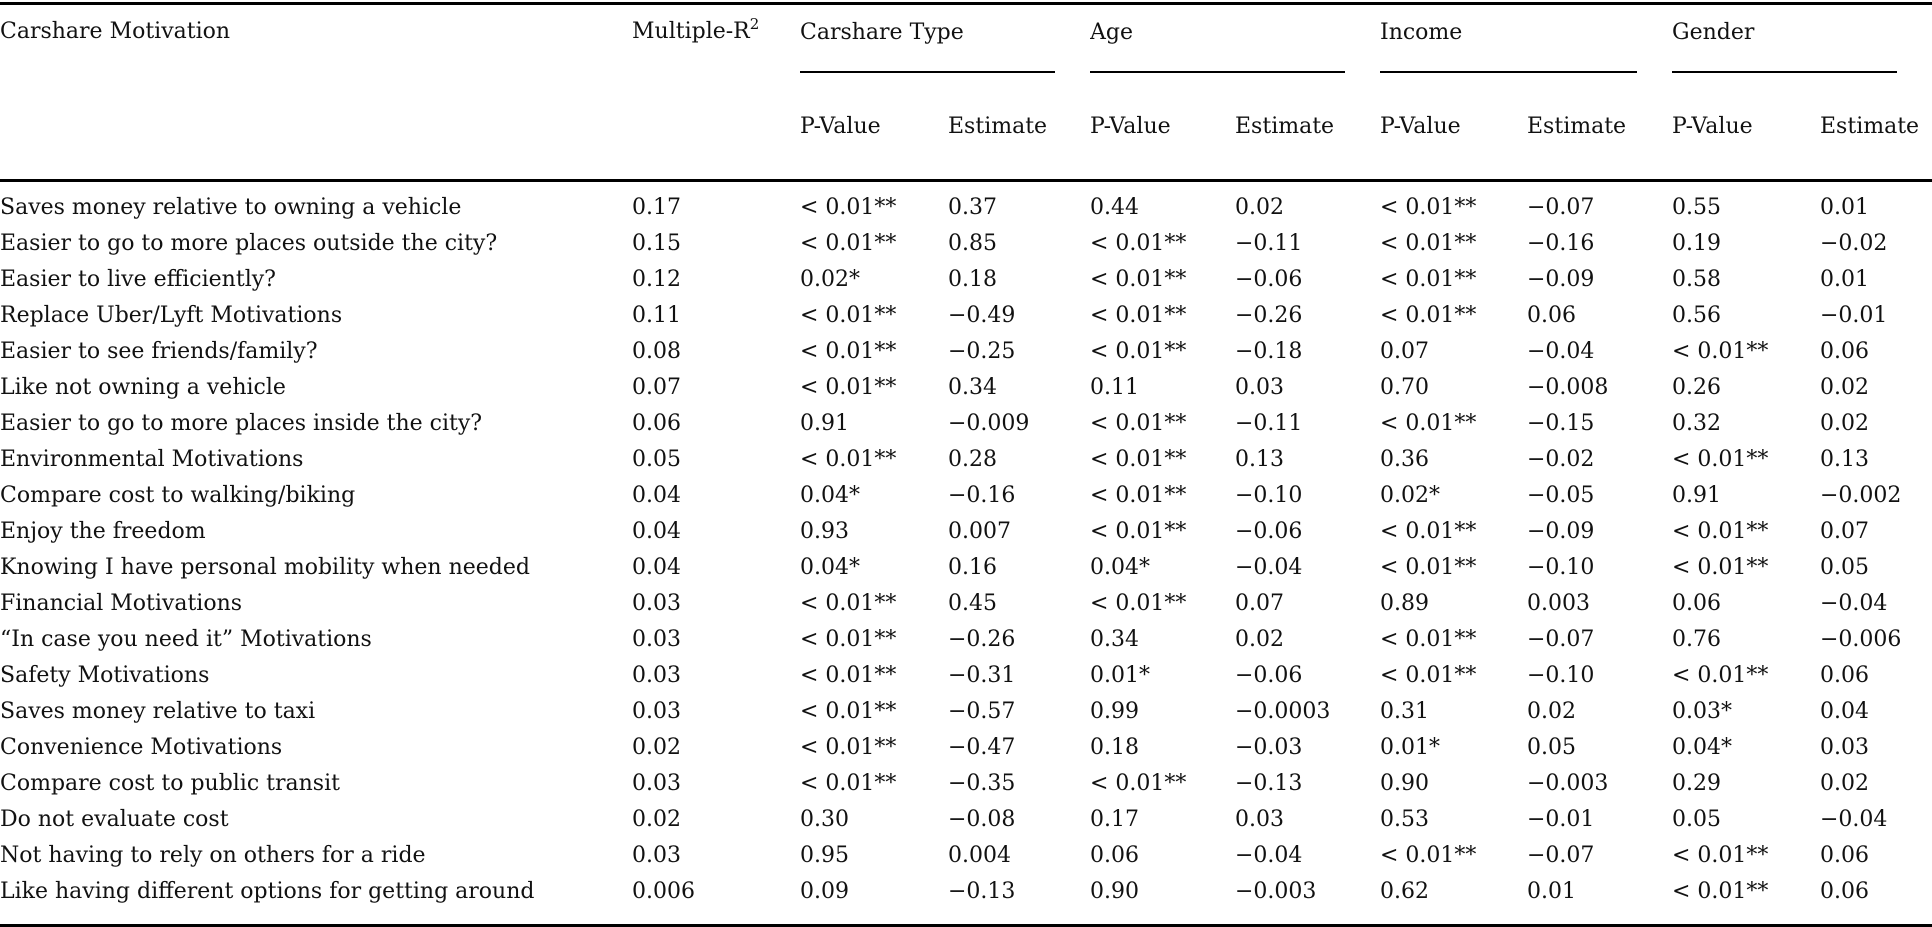 This screenshot has width=1932, height=927. Describe the element at coordinates (1561, 495) in the screenshot. I see `cell-income-estimate: −0.05` at that location.